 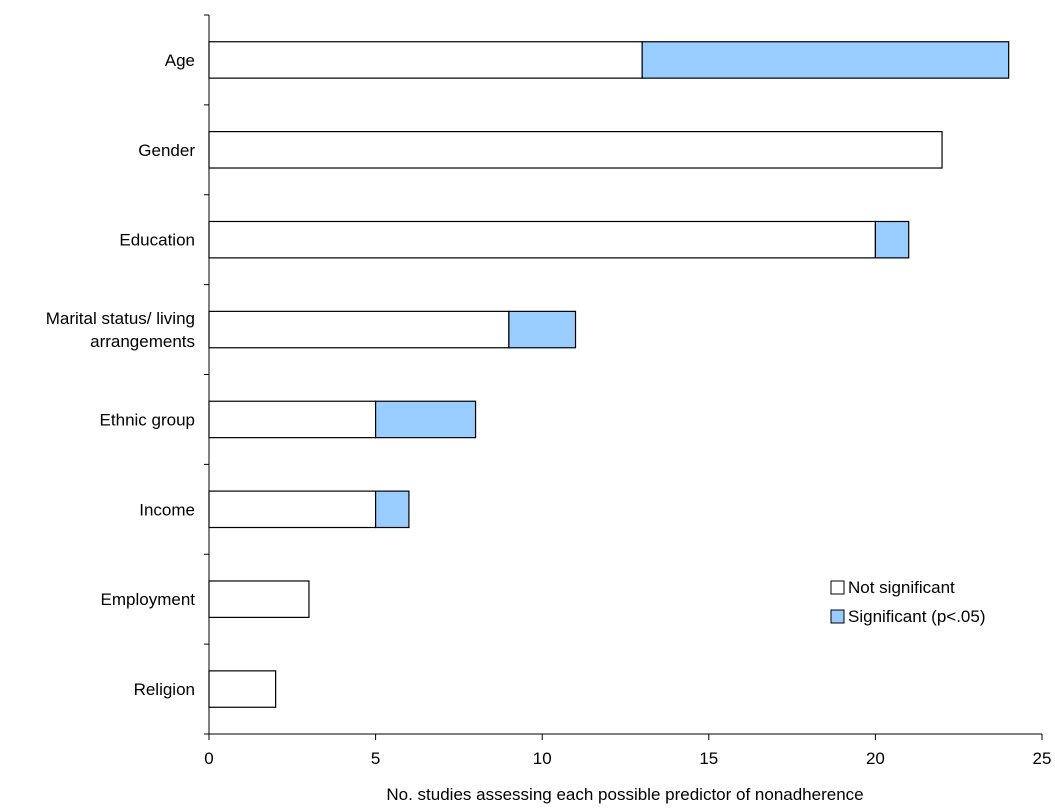 What do you see at coordinates (627, 751) in the screenshot?
I see `x-ticks: 0 5 10 15 20 25` at bounding box center [627, 751].